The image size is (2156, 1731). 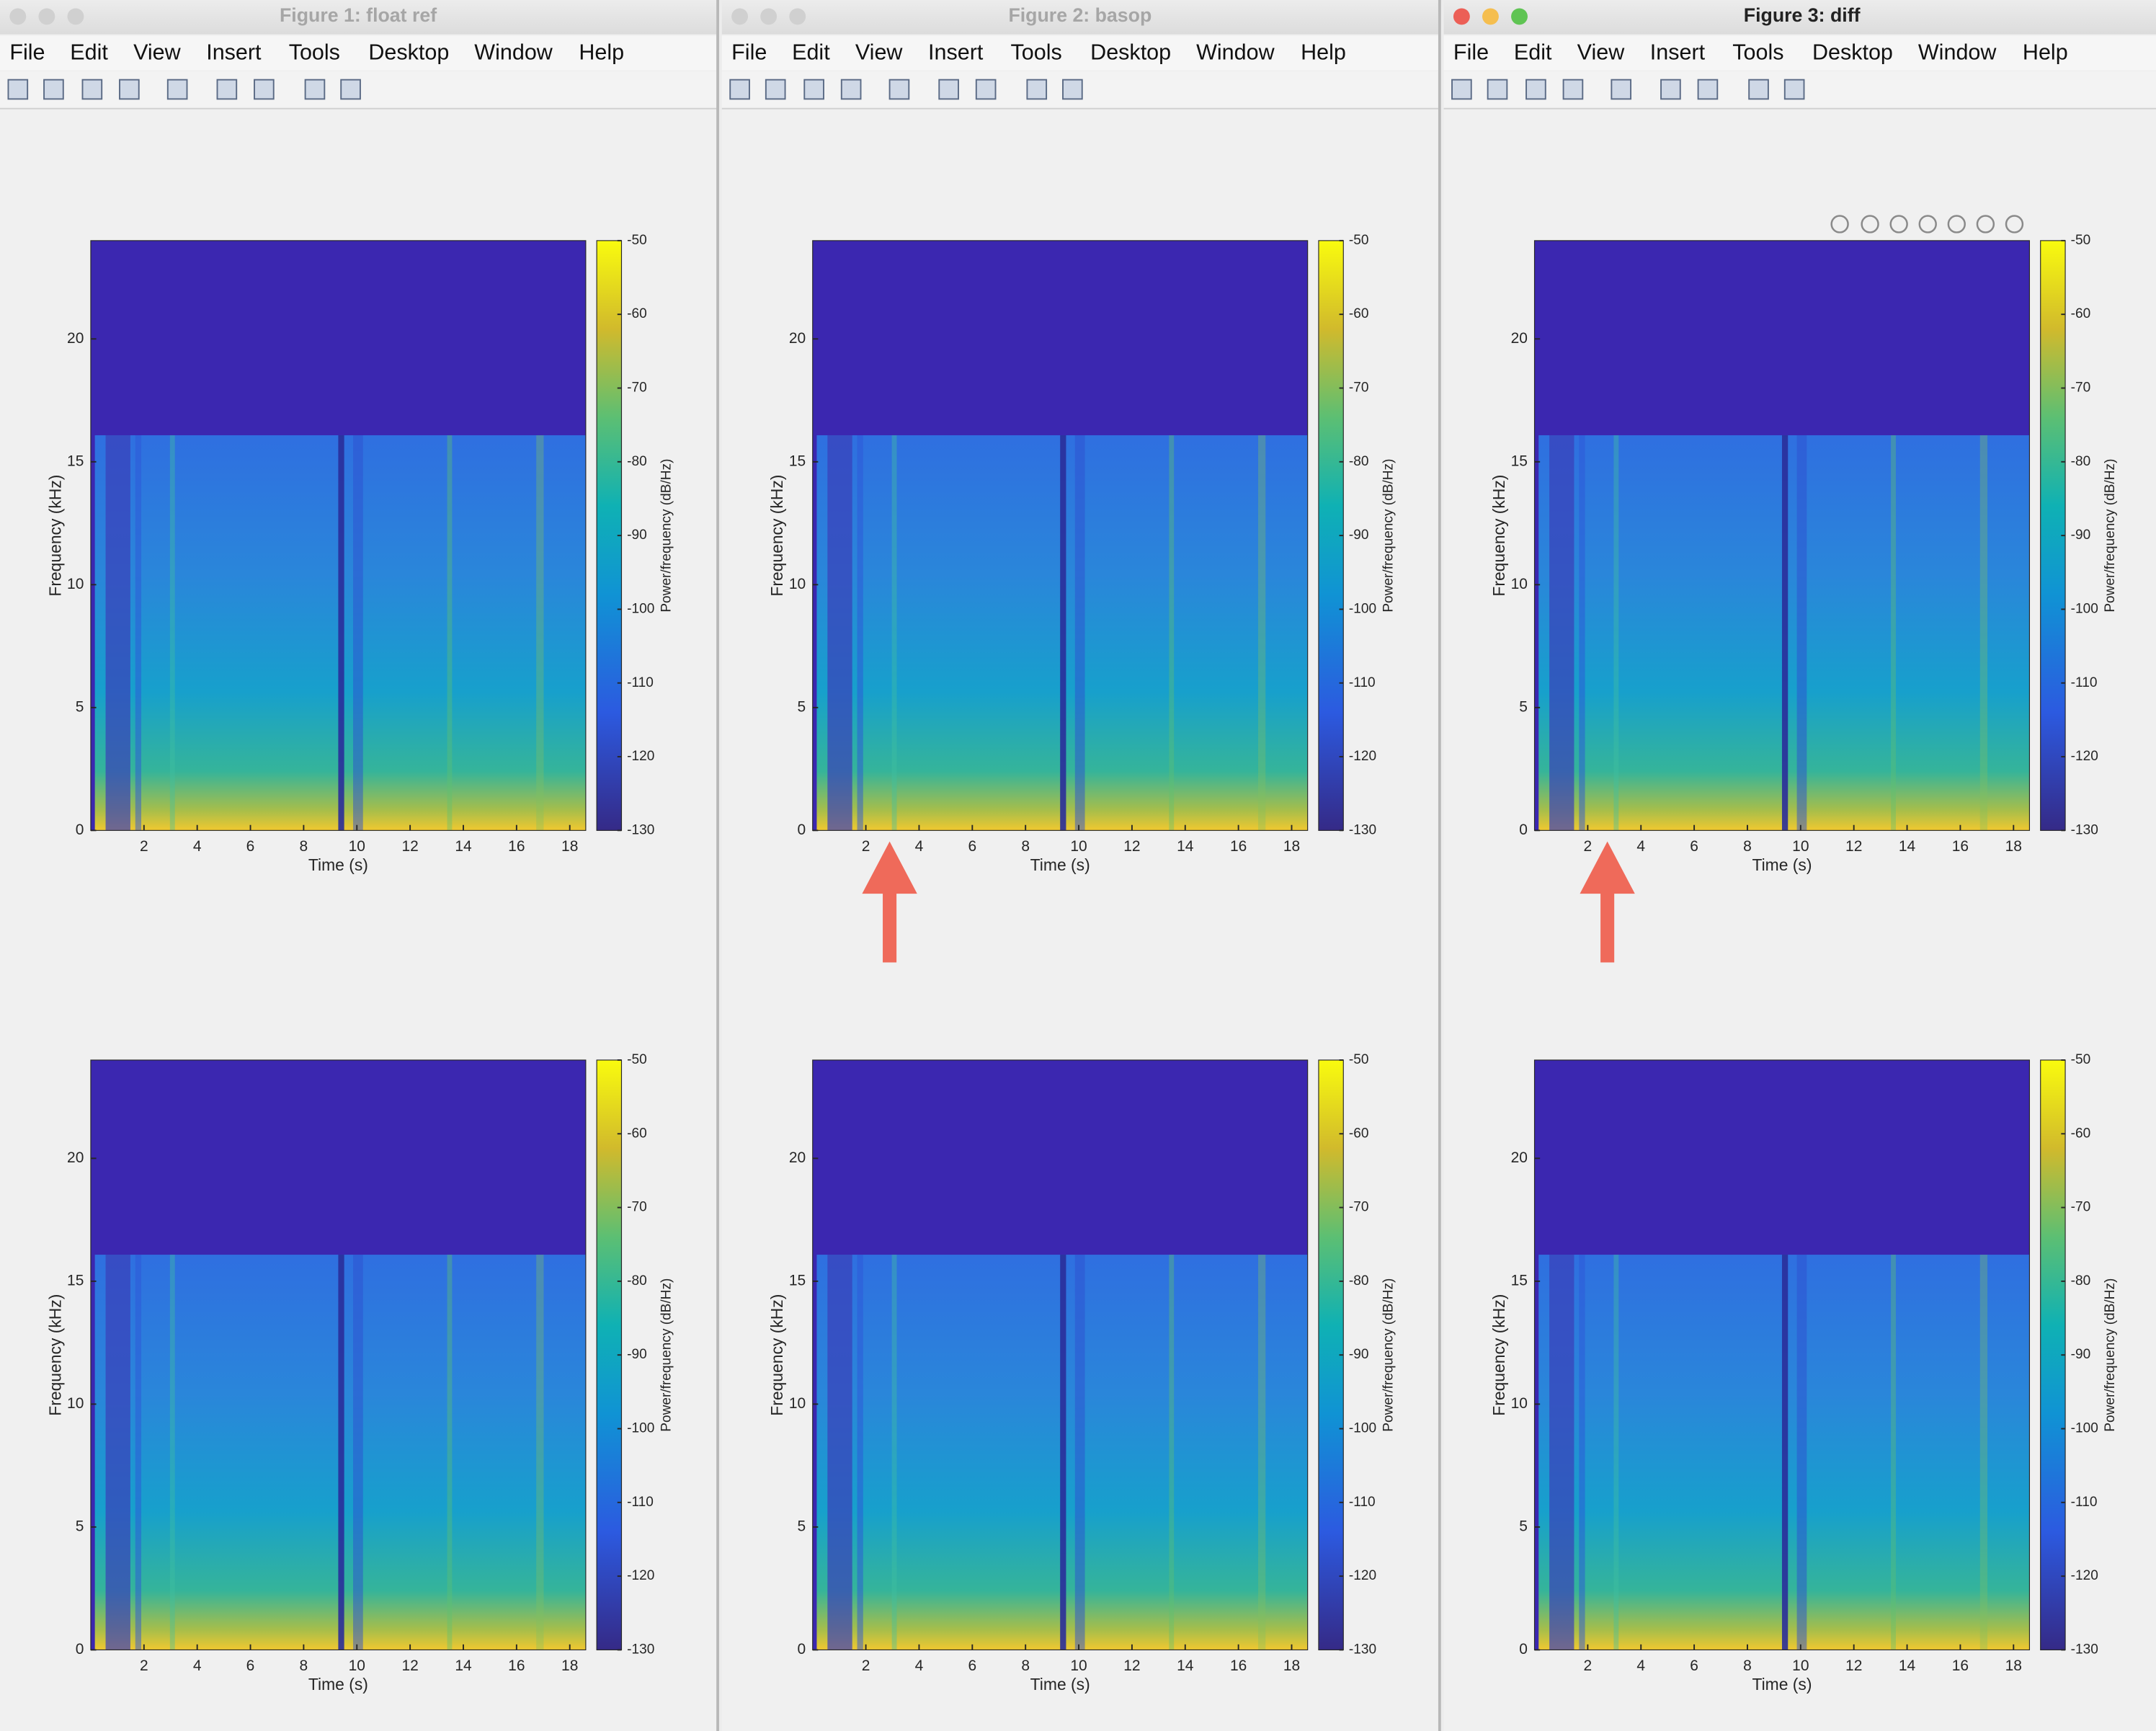 I want to click on title-bar, so click(x=1799, y=17).